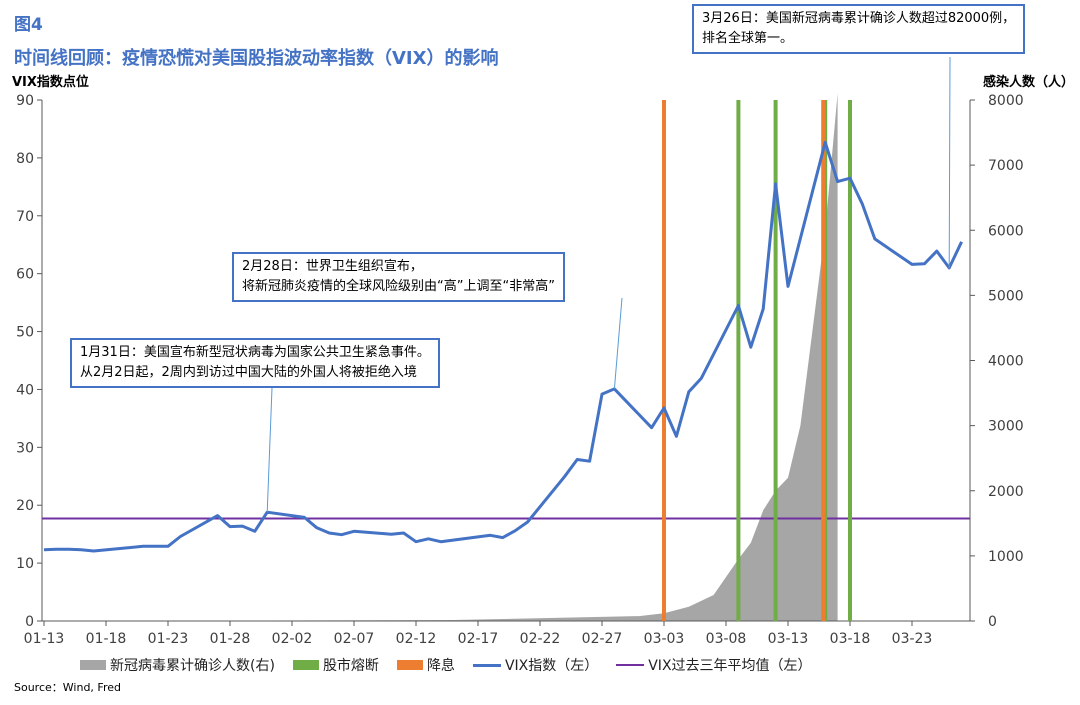  I want to click on annotation-line: 将新冠肺炎疫情的全球风险级别由“高”上调至“非常高”, so click(398, 286).